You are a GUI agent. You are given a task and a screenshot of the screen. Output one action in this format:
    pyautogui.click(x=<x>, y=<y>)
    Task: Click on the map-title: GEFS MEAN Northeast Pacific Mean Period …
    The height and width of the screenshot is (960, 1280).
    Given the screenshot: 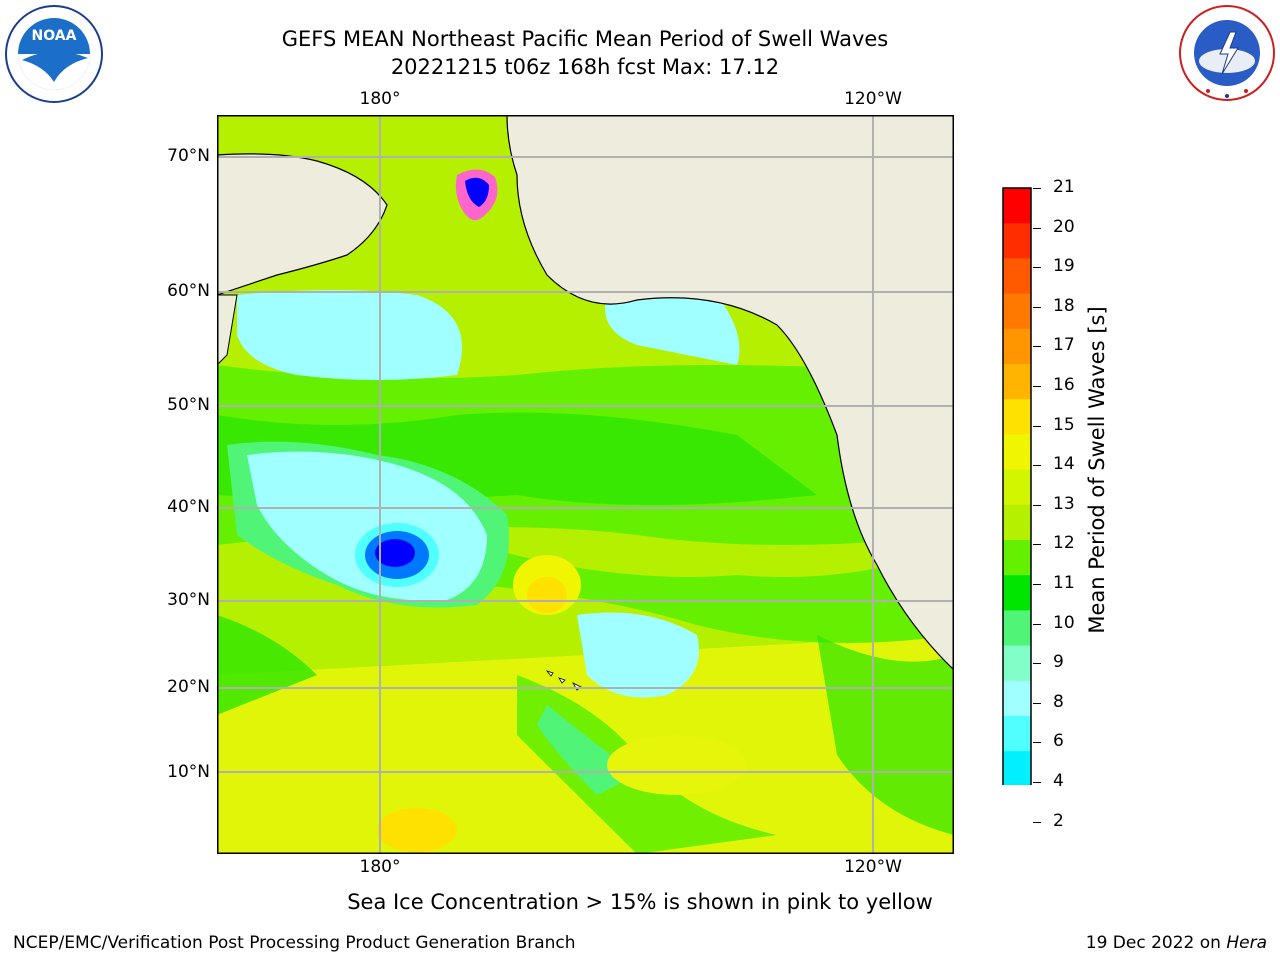 What is the action you would take?
    pyautogui.click(x=585, y=39)
    